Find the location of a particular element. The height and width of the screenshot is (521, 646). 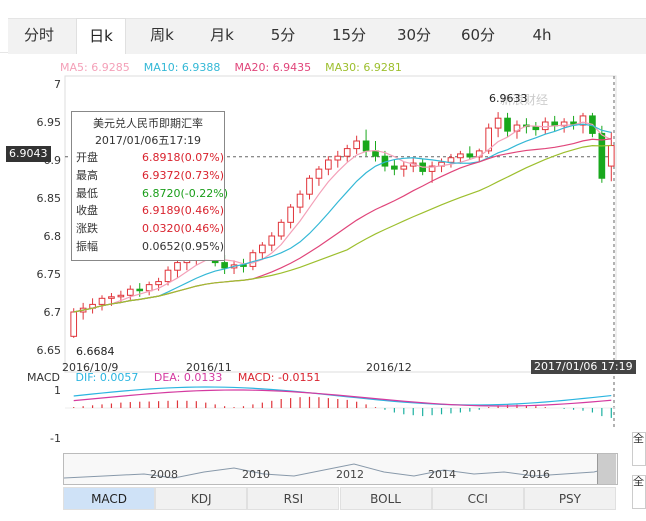

navigator-year: 2008 is located at coordinates (164, 474).